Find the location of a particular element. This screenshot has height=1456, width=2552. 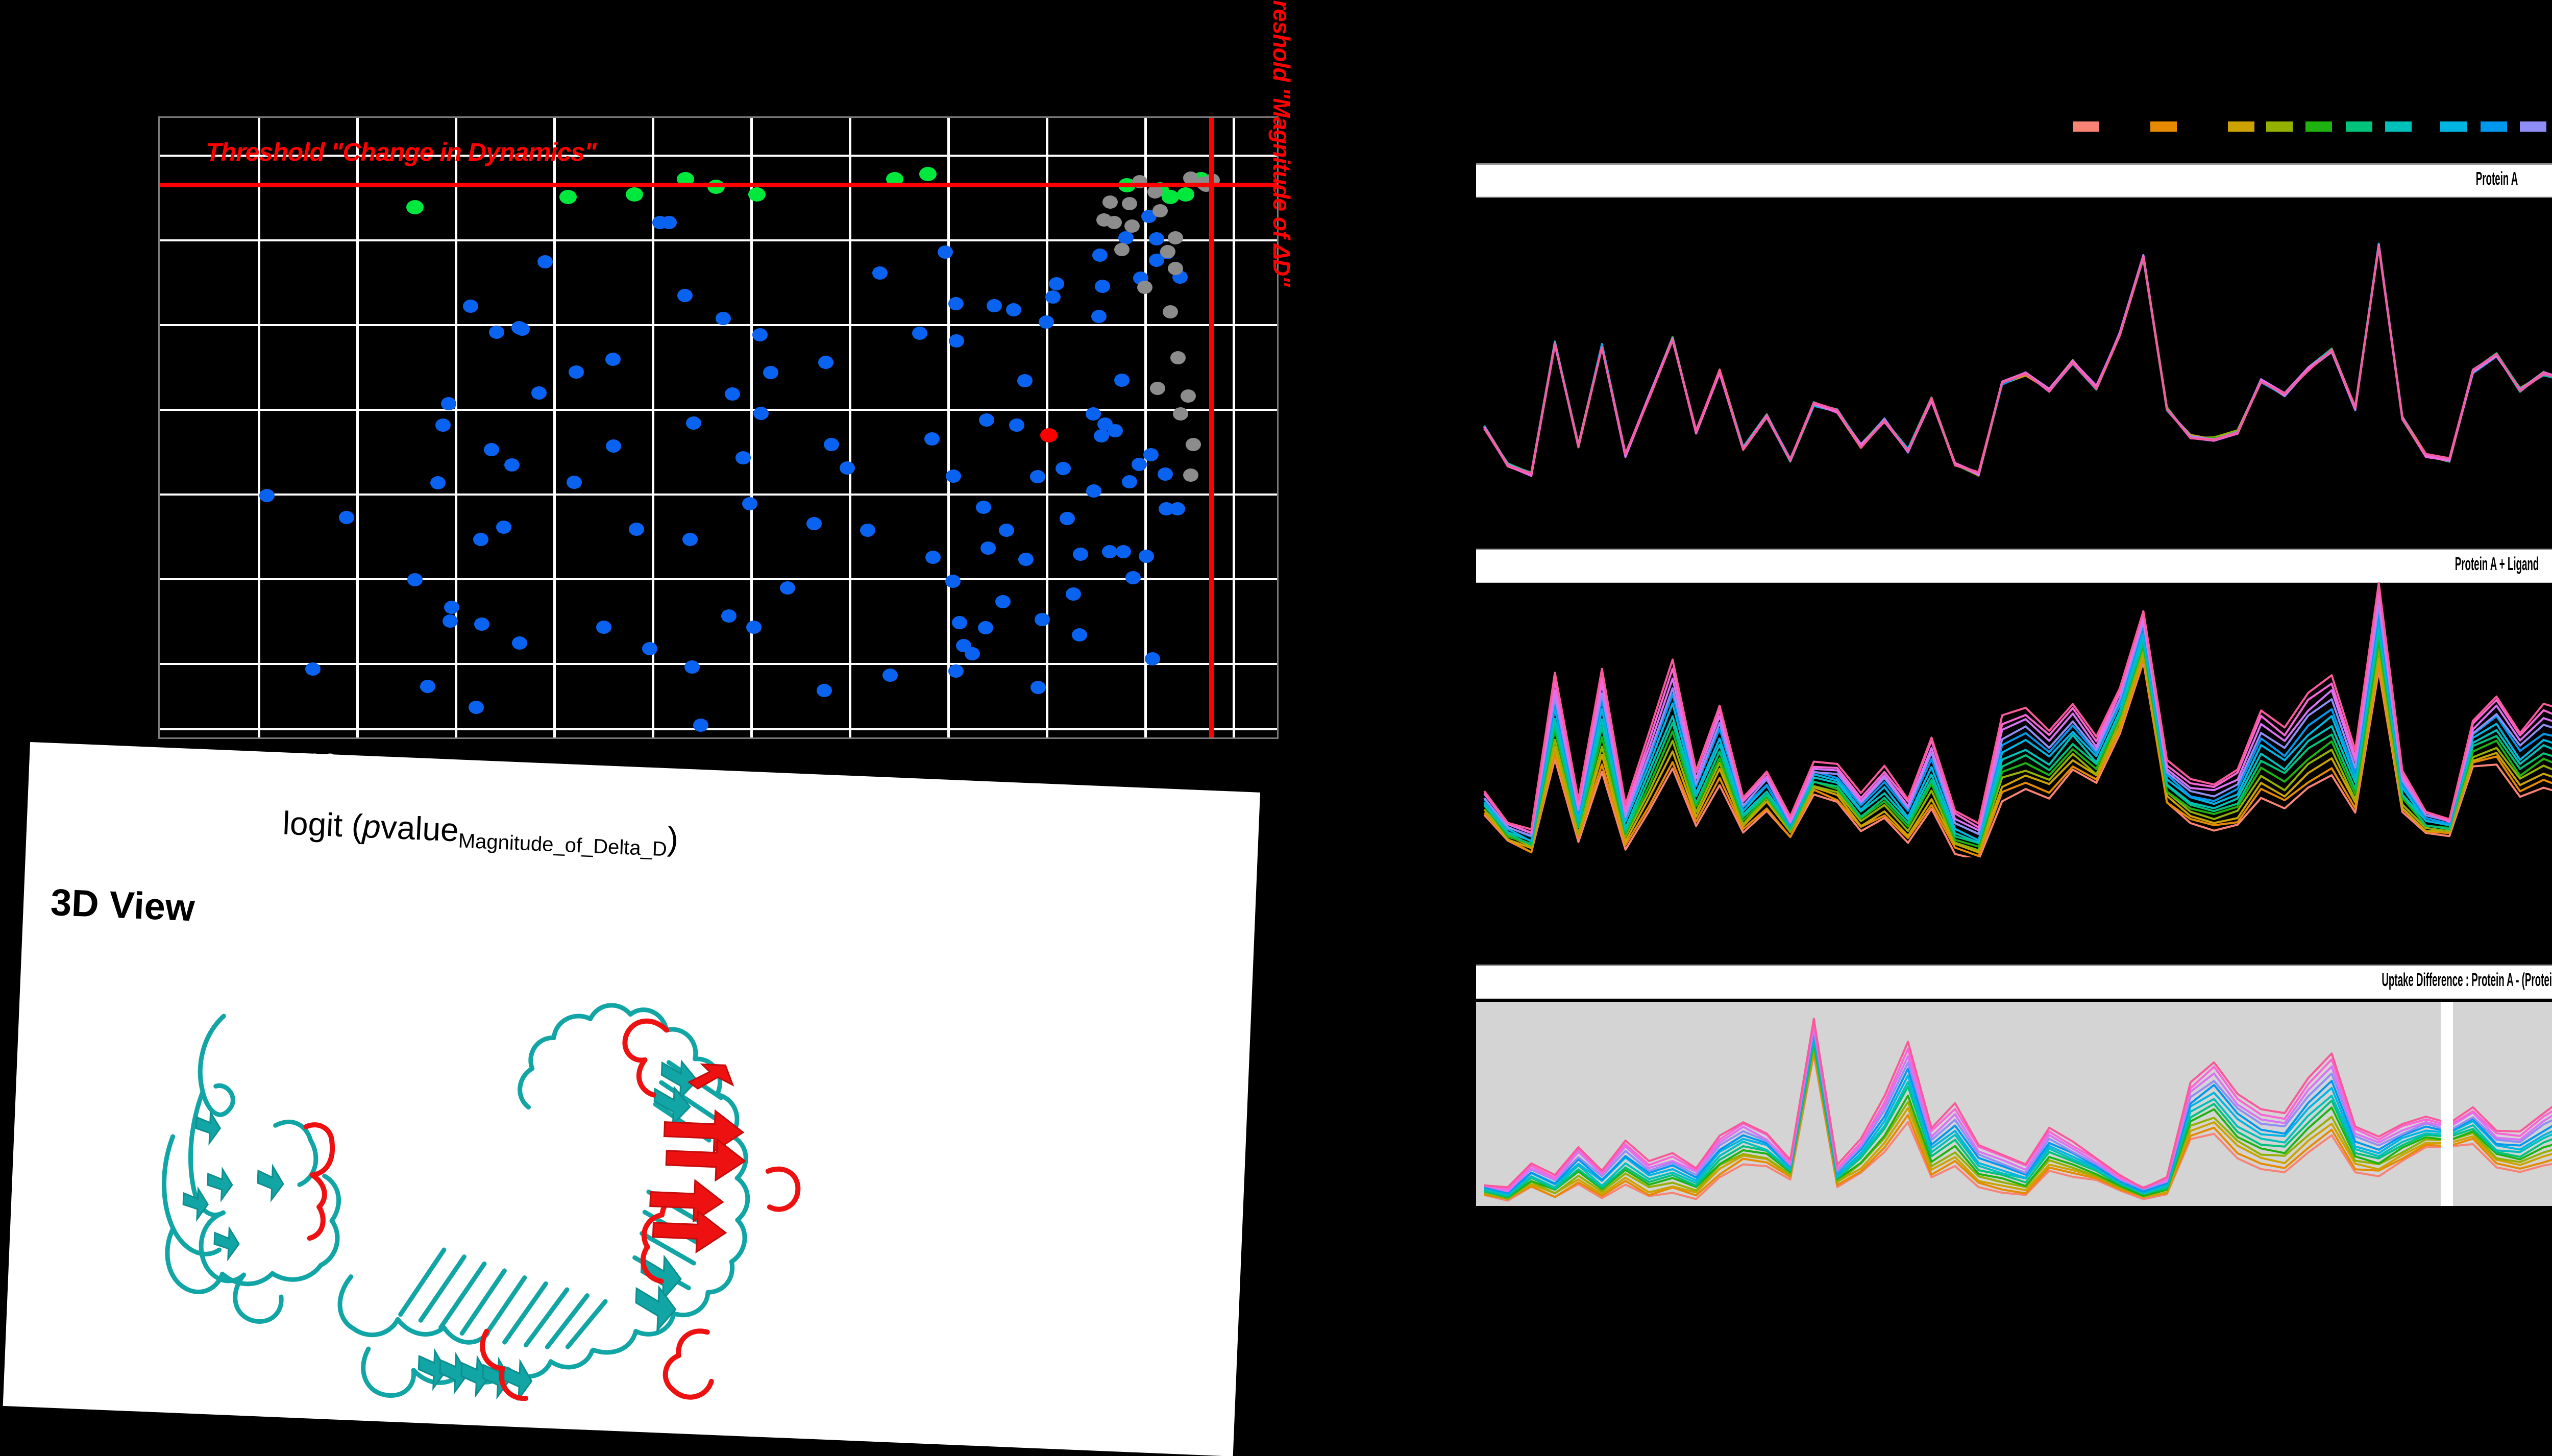

uptake-trace-protein-a-ligand is located at coordinates (2011, 719).